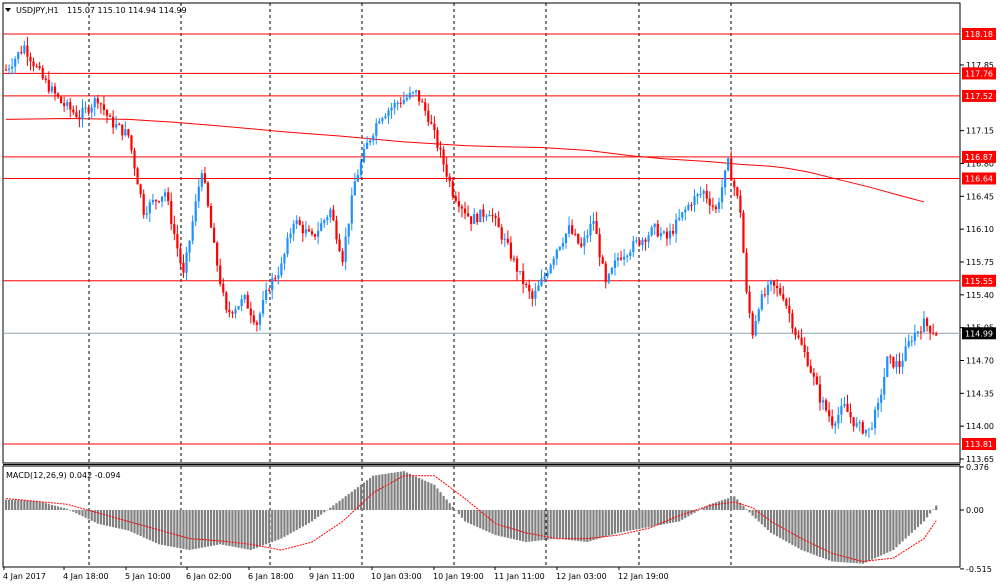  Describe the element at coordinates (8, 10) in the screenshot. I see `dropdown-triangle-icon` at that location.